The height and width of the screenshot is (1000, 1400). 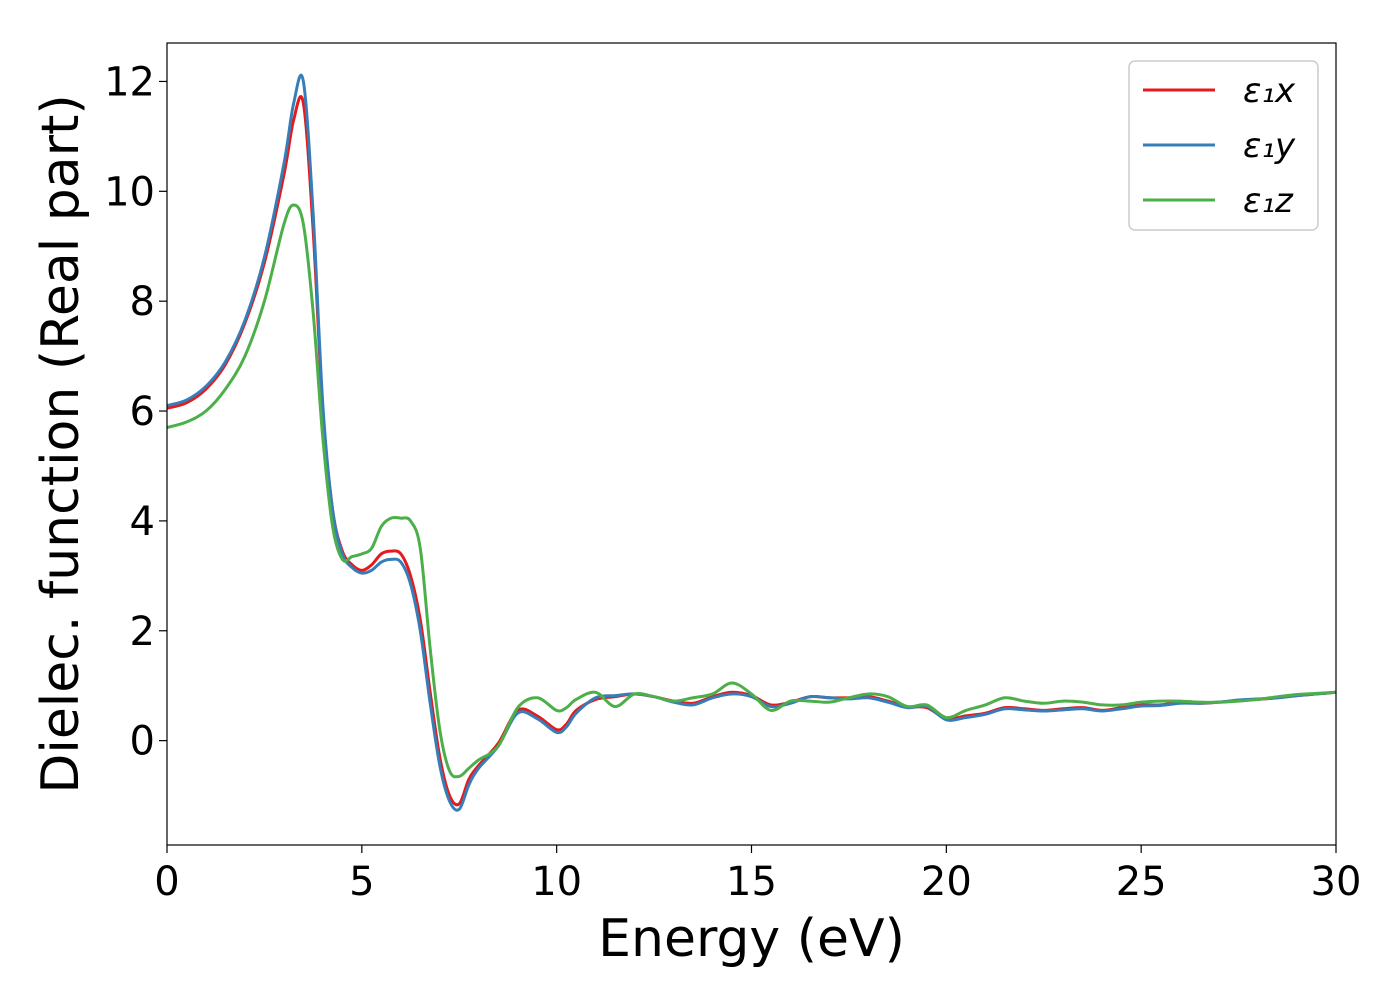 What do you see at coordinates (142, 412) in the screenshot?
I see `y-tick-label: 6` at bounding box center [142, 412].